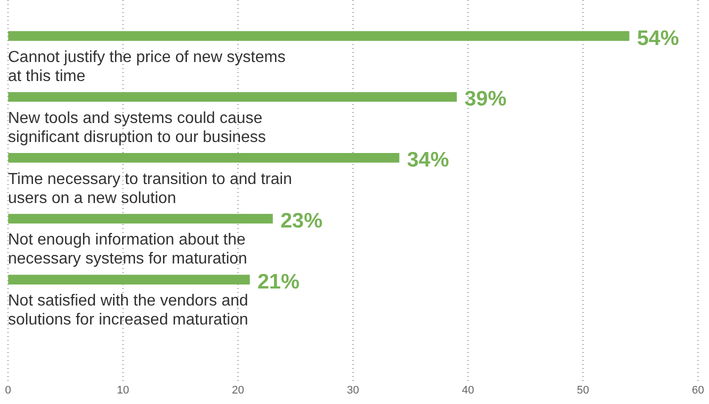 This screenshot has width=709, height=404. What do you see at coordinates (468, 390) in the screenshot?
I see `x-tick-label: 40` at bounding box center [468, 390].